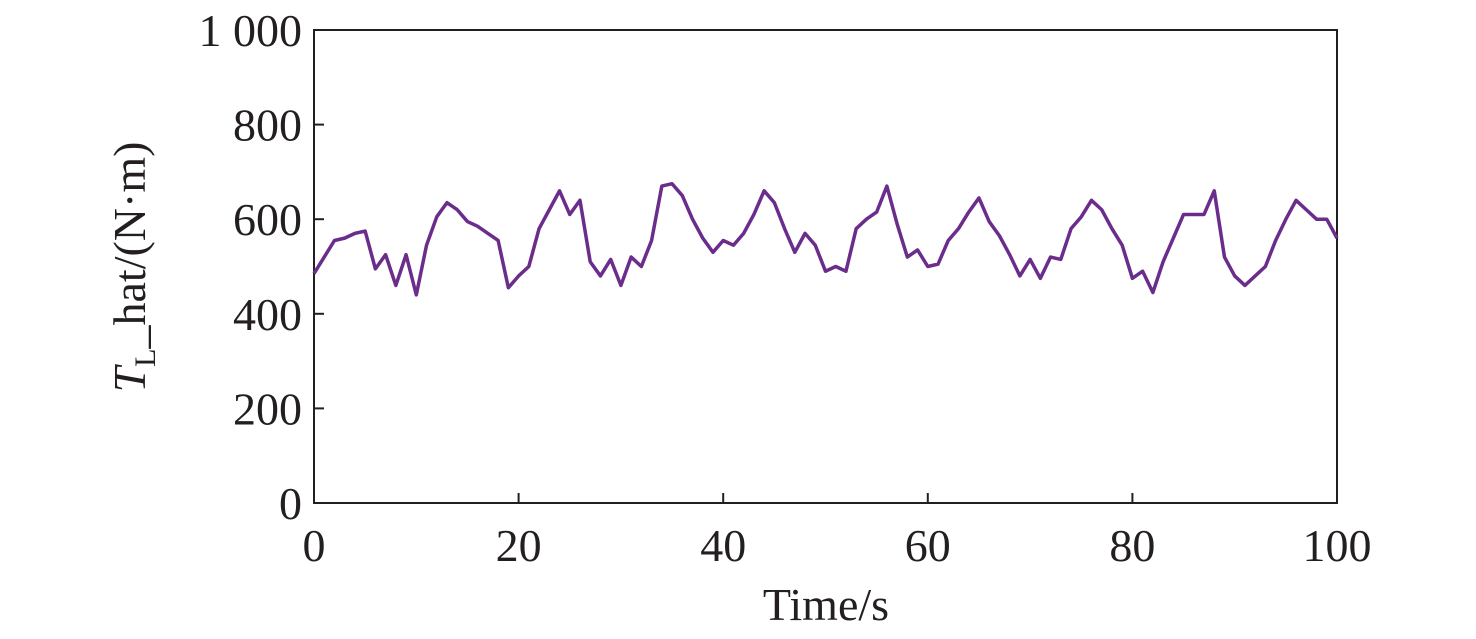 This screenshot has width=1476, height=639. What do you see at coordinates (129, 246) in the screenshot?
I see `y-label-rest: _hat/(N·m)` at bounding box center [129, 246].